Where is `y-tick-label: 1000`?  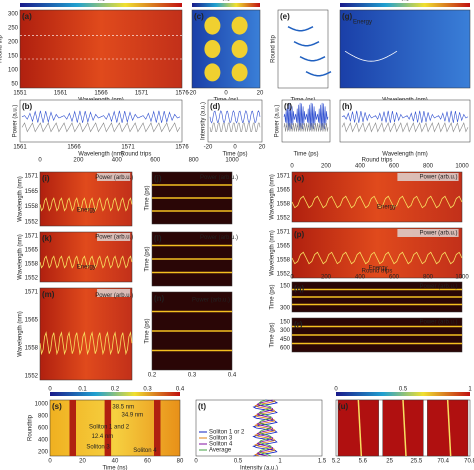
y-tick-label: 1000 is located at coordinates (42, 405).